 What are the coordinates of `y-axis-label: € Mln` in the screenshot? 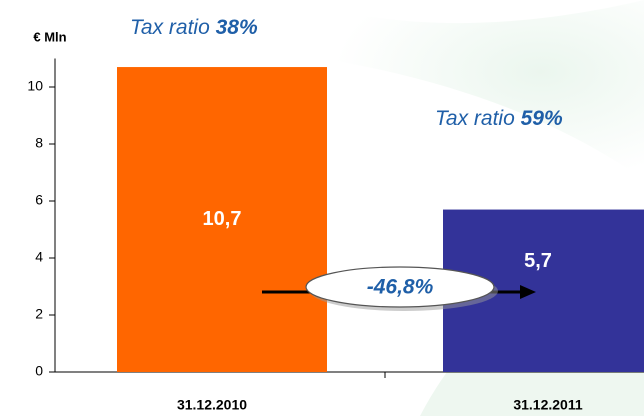 It's located at (49, 36).